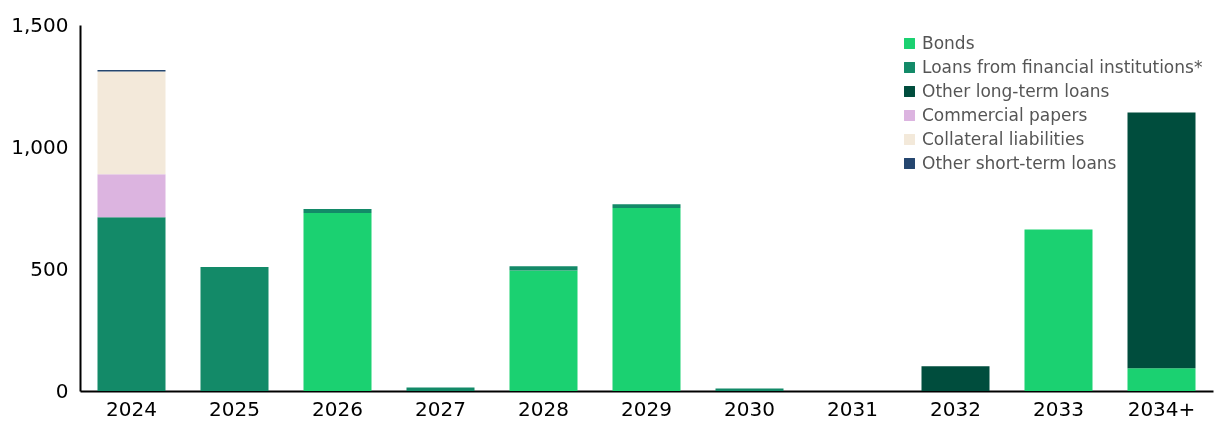 The height and width of the screenshot is (424, 1223). I want to click on legend-label: Loans from financial institutions*, so click(1062, 66).